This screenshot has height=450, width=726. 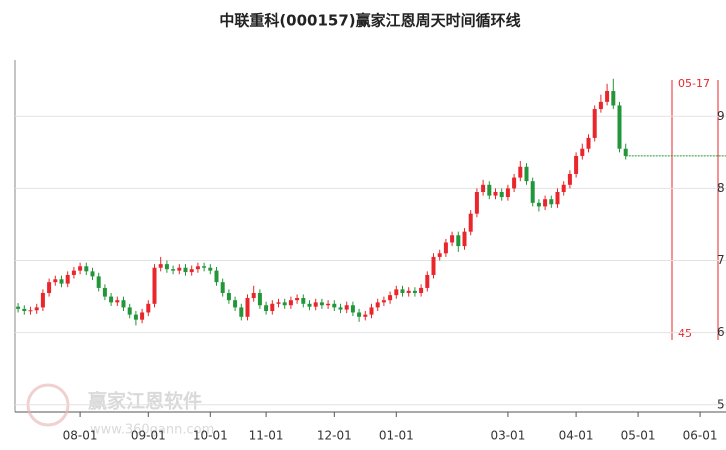 I want to click on y-tick-label: 7, so click(x=721, y=260).